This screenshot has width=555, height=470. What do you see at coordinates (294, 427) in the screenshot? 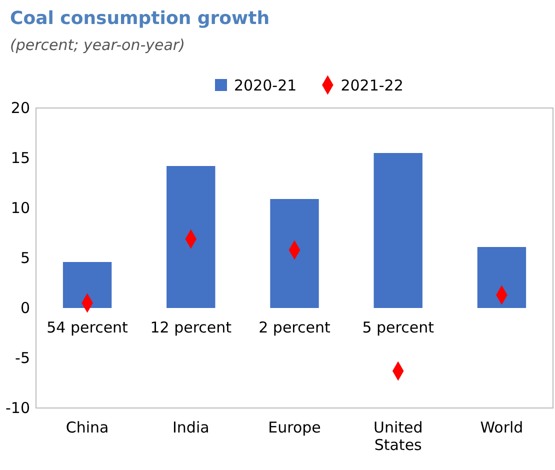
I see `x-tick-label: Europe` at bounding box center [294, 427].